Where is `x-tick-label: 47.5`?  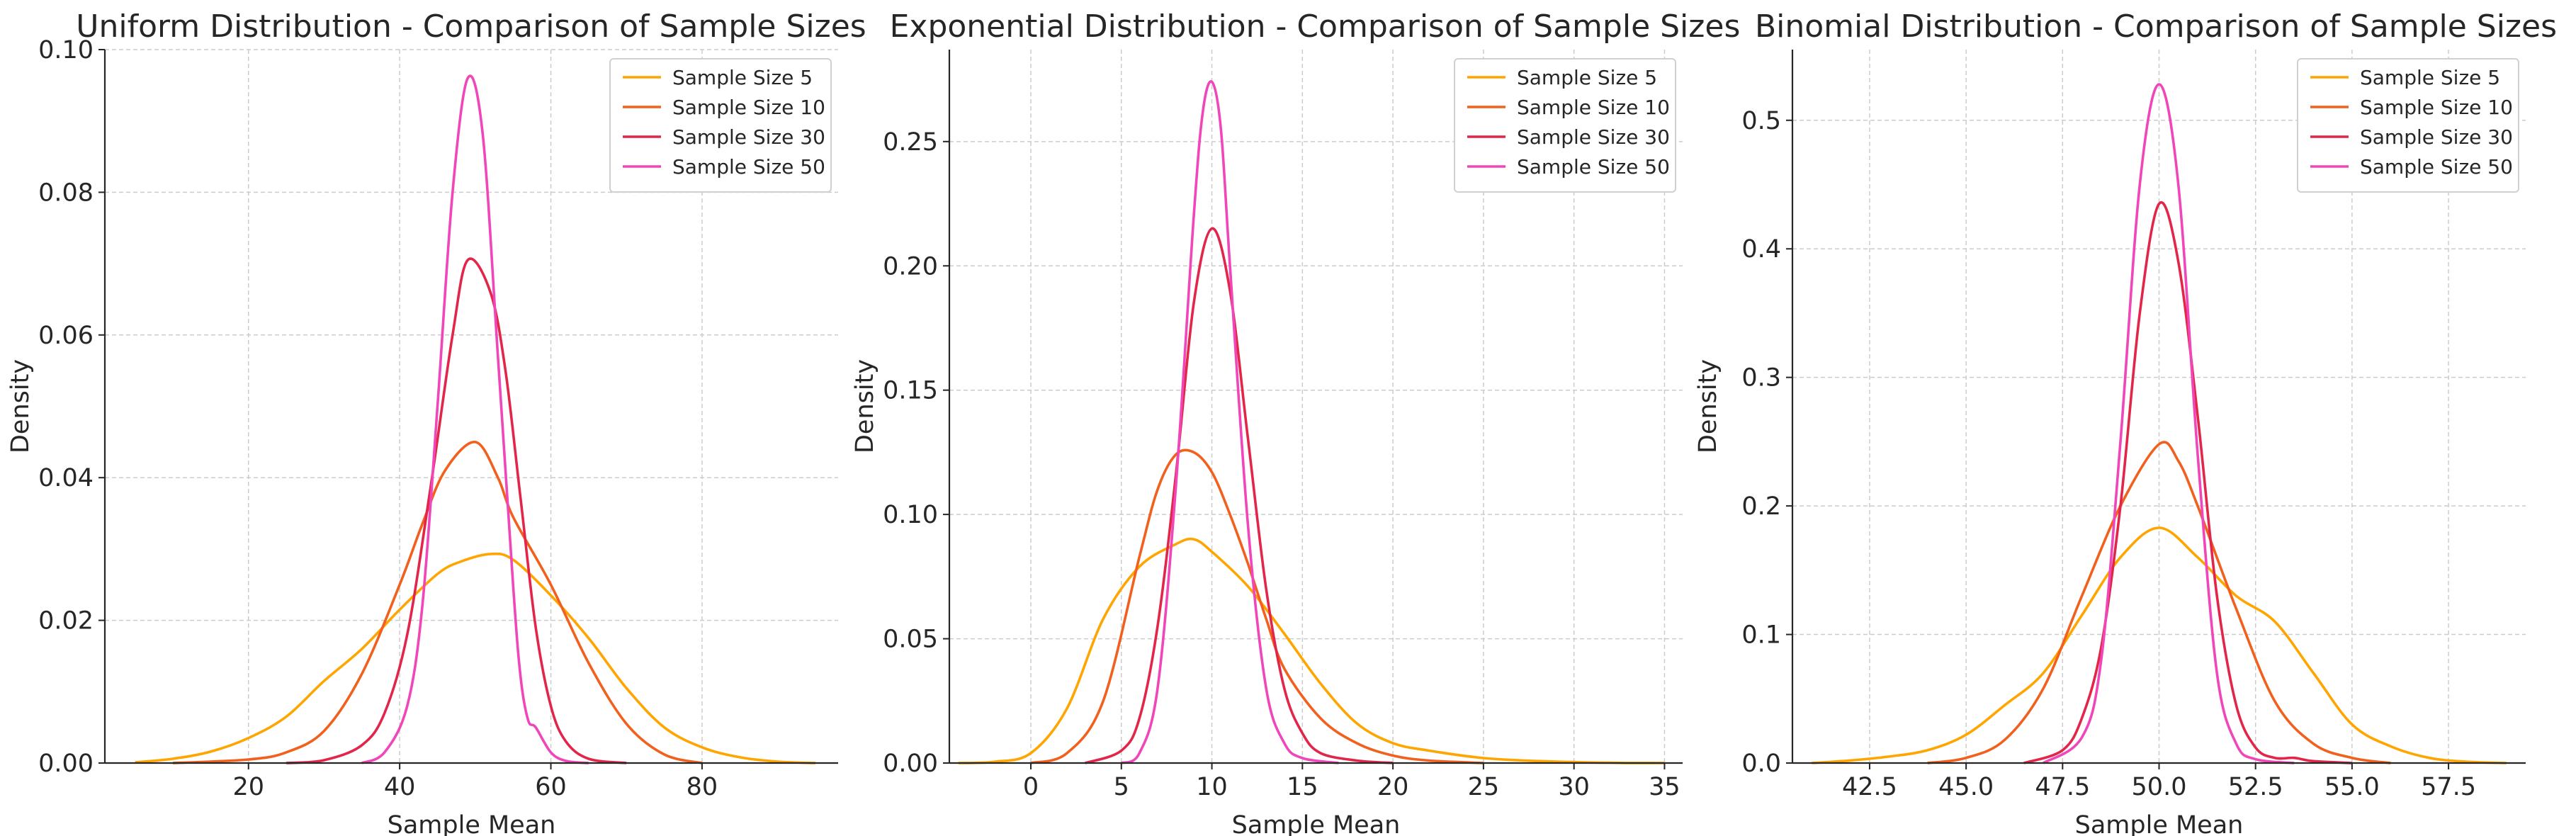 x-tick-label: 47.5 is located at coordinates (2062, 787).